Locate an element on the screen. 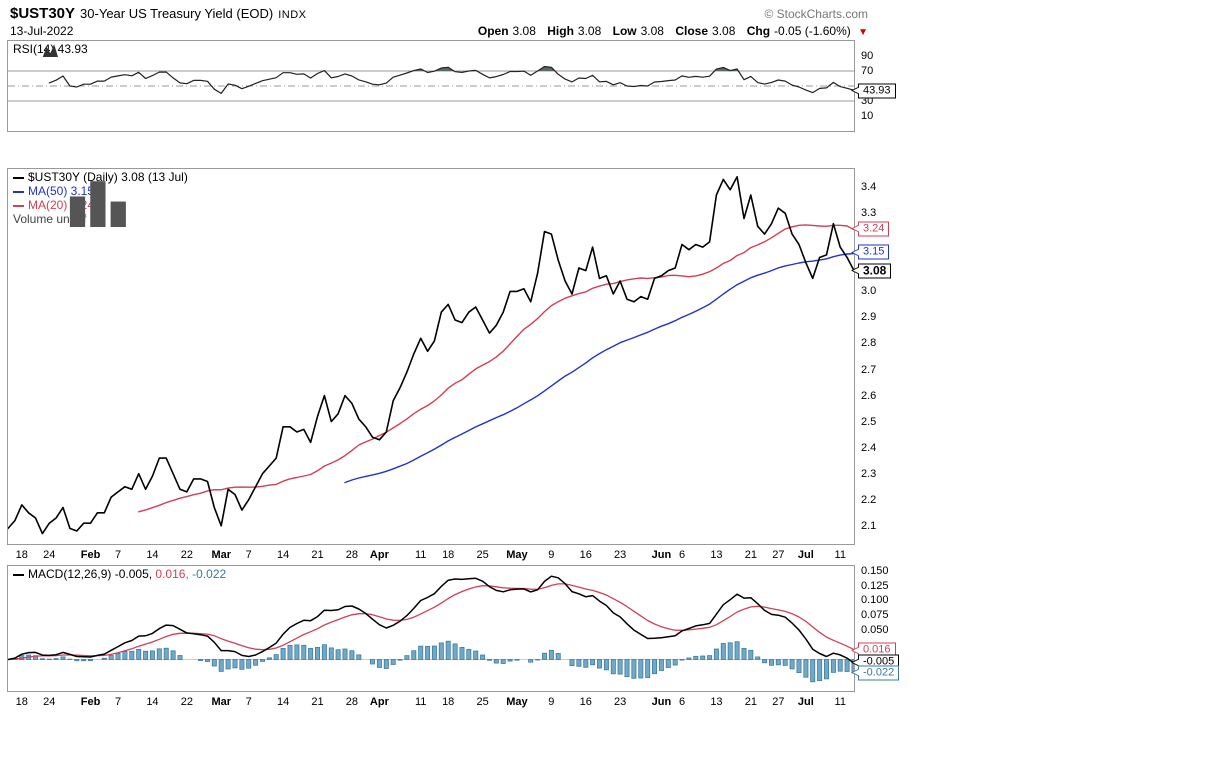 The image size is (1220, 760). y-axis-label: 70 is located at coordinates (867, 71).